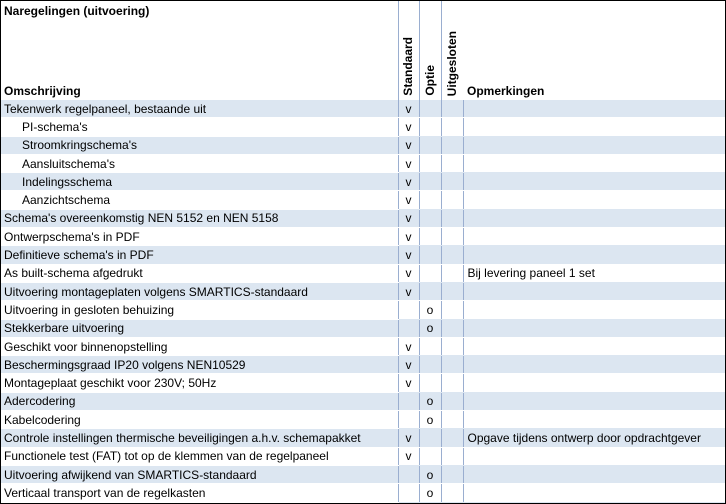 The image size is (726, 504). I want to click on table-row: Beschermingsgraad IP20 volgens NEN10529 v, so click(363, 365).